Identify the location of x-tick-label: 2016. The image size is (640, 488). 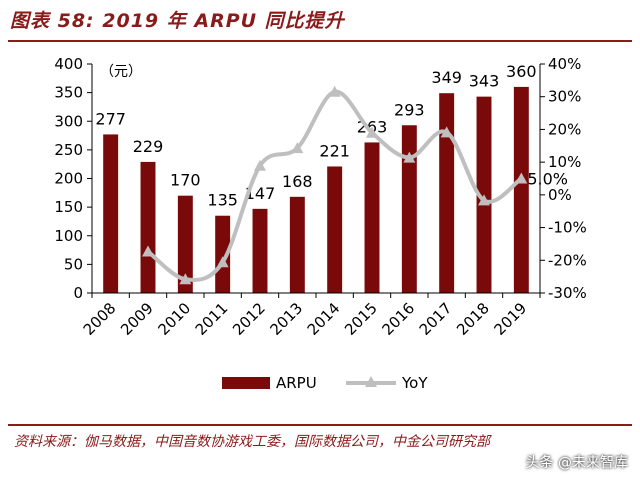
(398, 319).